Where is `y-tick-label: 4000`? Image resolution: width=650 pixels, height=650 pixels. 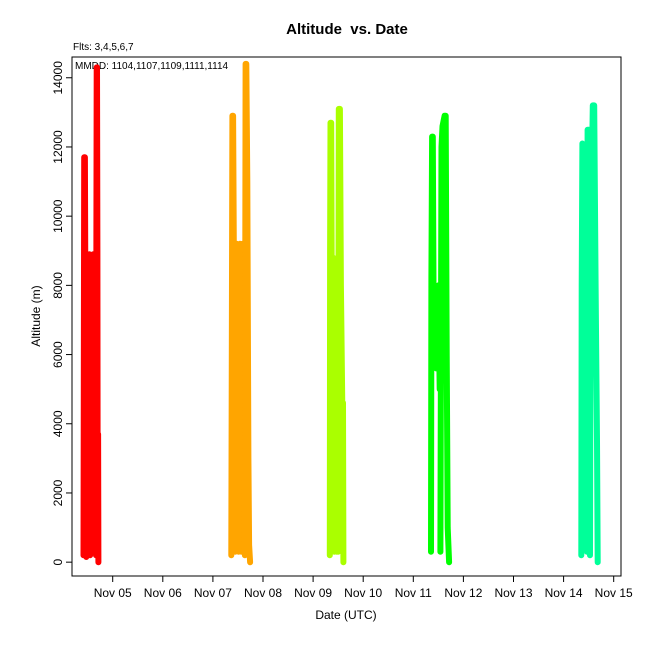
y-tick-label: 4000 is located at coordinates (58, 423).